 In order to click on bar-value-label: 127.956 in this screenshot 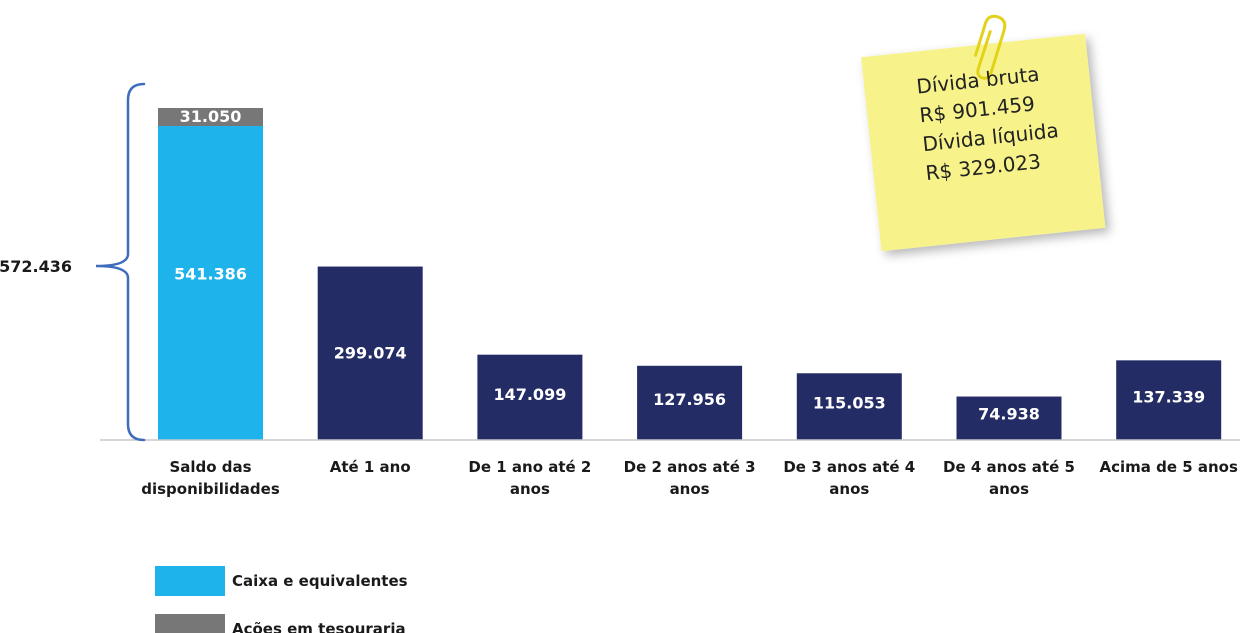, I will do `click(689, 399)`.